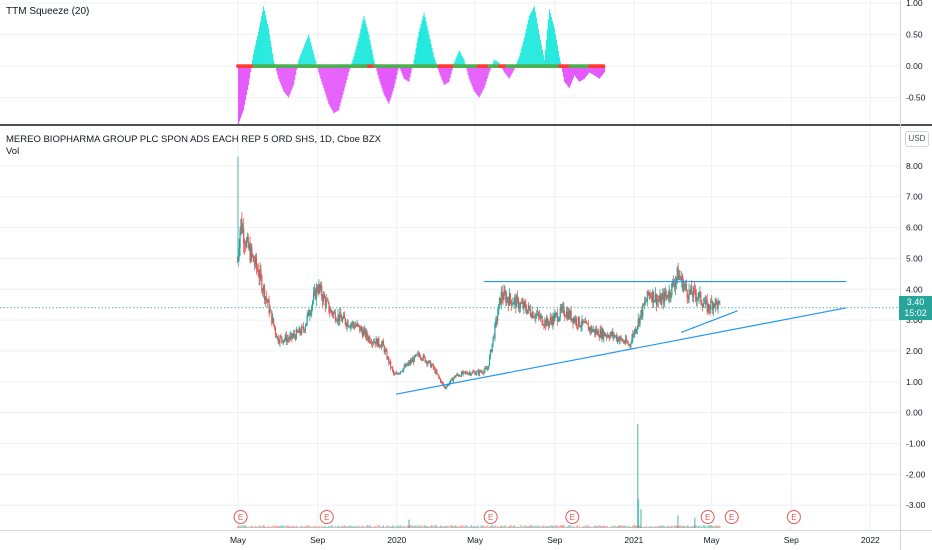  I want to click on price-tick-5: 3.00, so click(914, 320).